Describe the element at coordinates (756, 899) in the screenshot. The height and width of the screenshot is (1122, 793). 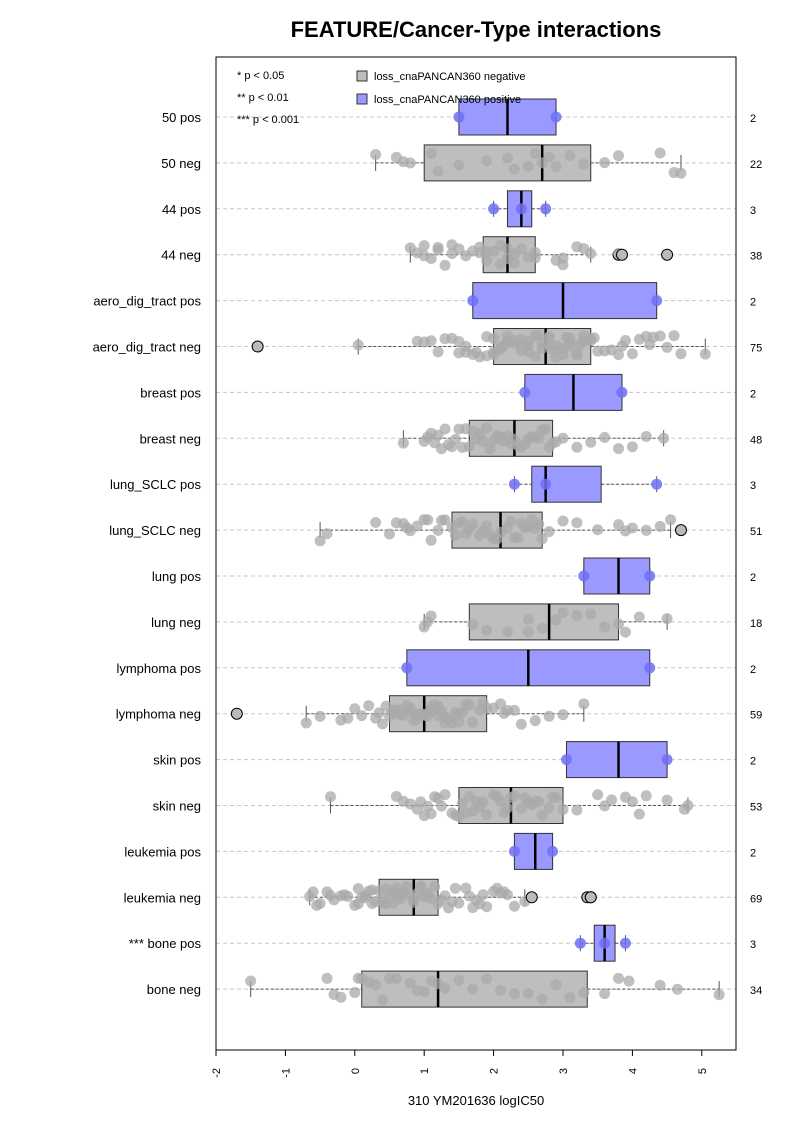
I see `group-count: 69` at that location.